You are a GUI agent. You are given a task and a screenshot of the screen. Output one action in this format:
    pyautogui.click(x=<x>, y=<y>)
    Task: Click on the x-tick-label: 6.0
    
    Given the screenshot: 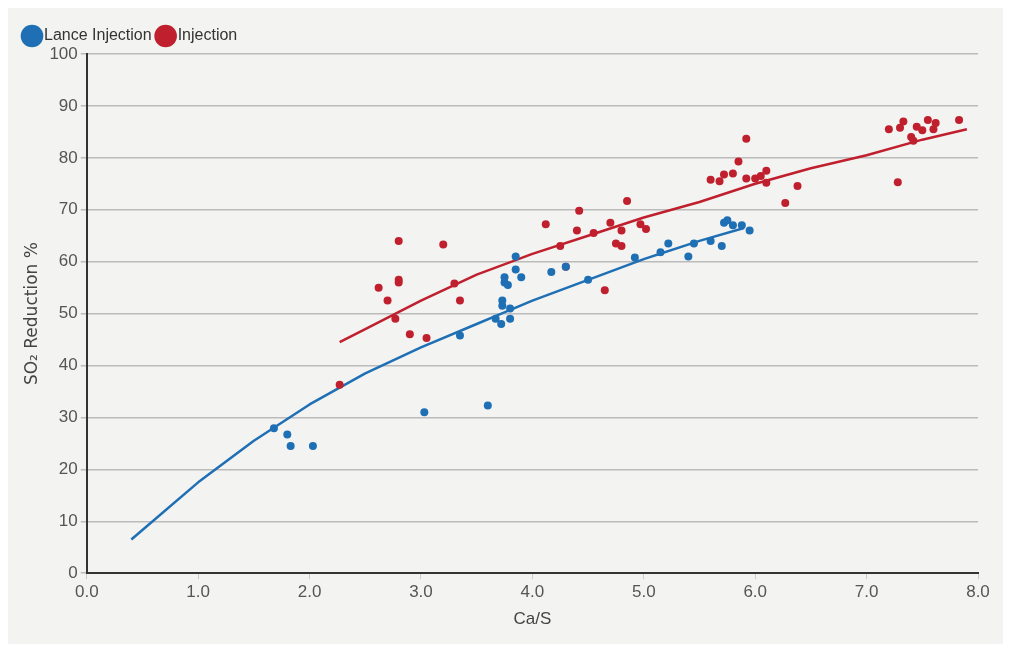 What is the action you would take?
    pyautogui.click(x=755, y=592)
    